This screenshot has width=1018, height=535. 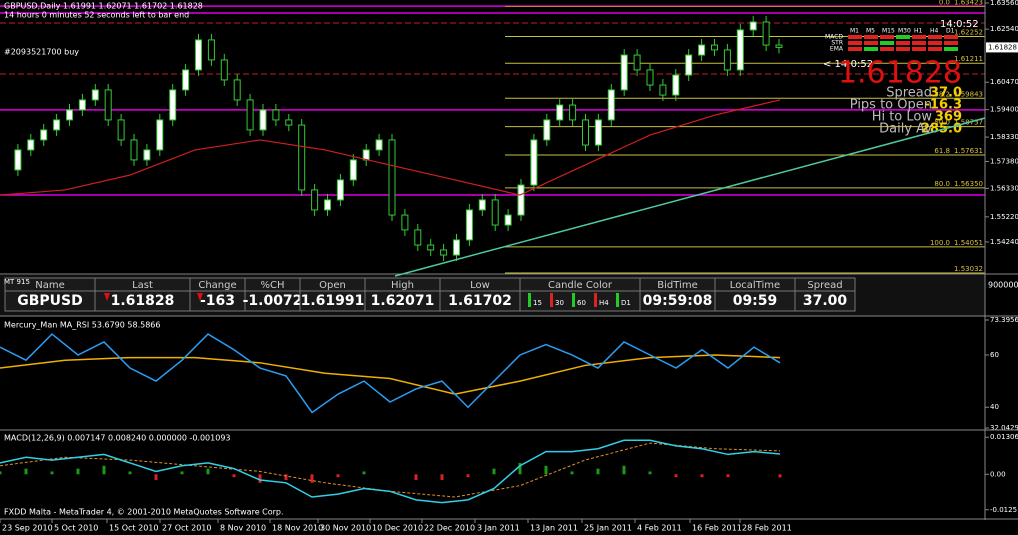 I want to click on stat-value: 369, so click(x=948, y=117).